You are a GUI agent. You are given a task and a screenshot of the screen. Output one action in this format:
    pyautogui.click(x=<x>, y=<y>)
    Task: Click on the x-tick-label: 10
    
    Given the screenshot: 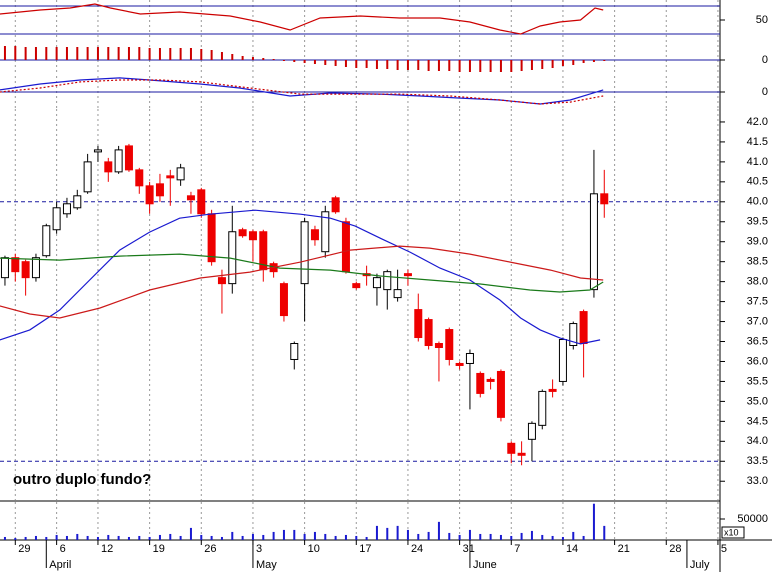 What is the action you would take?
    pyautogui.click(x=314, y=549)
    